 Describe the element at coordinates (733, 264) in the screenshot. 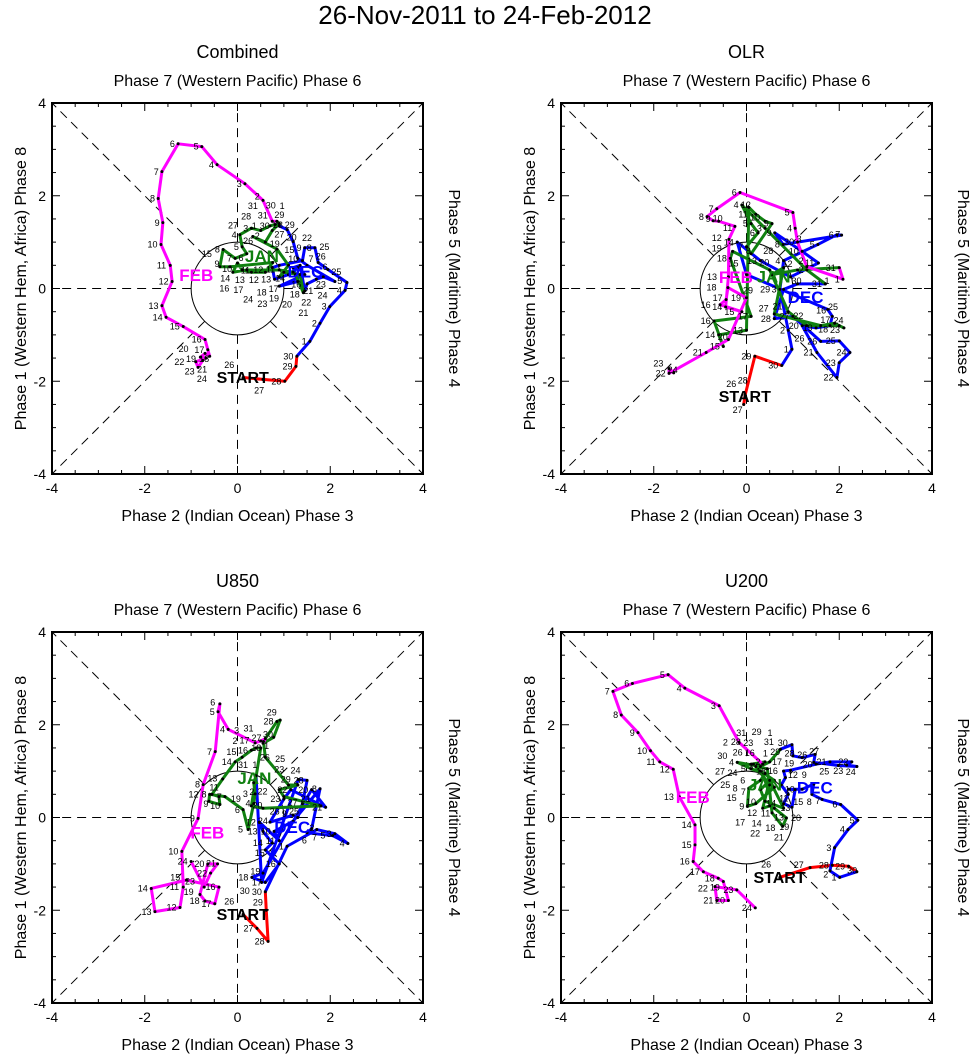

I see `day-label: 15` at that location.